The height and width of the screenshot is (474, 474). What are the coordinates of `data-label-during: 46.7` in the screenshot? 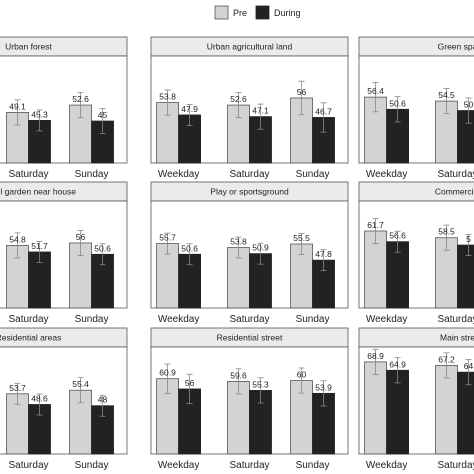 It's located at (323, 111).